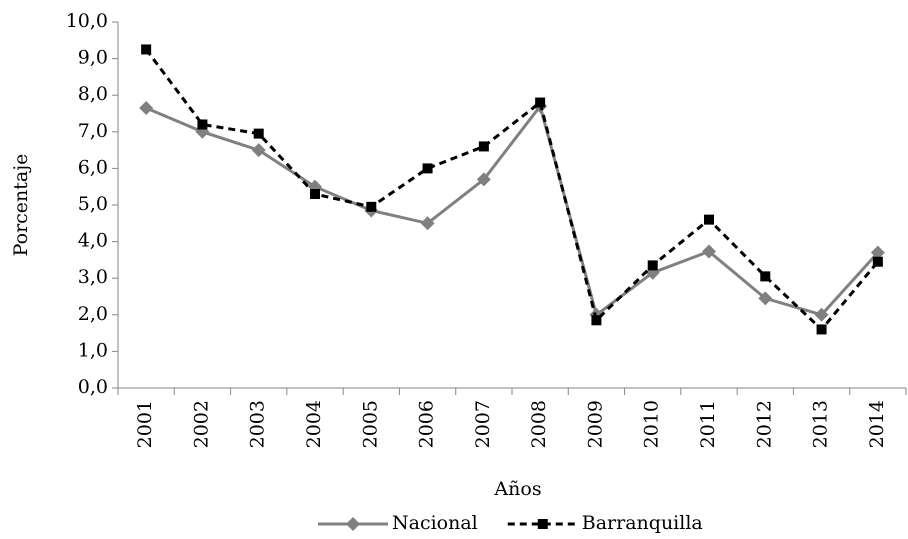 This screenshot has width=908, height=539. Describe the element at coordinates (708, 424) in the screenshot. I see `x-tick-label: 2011` at that location.